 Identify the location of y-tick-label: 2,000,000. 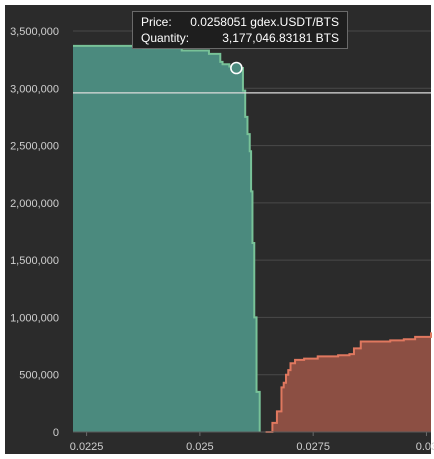
(34, 204).